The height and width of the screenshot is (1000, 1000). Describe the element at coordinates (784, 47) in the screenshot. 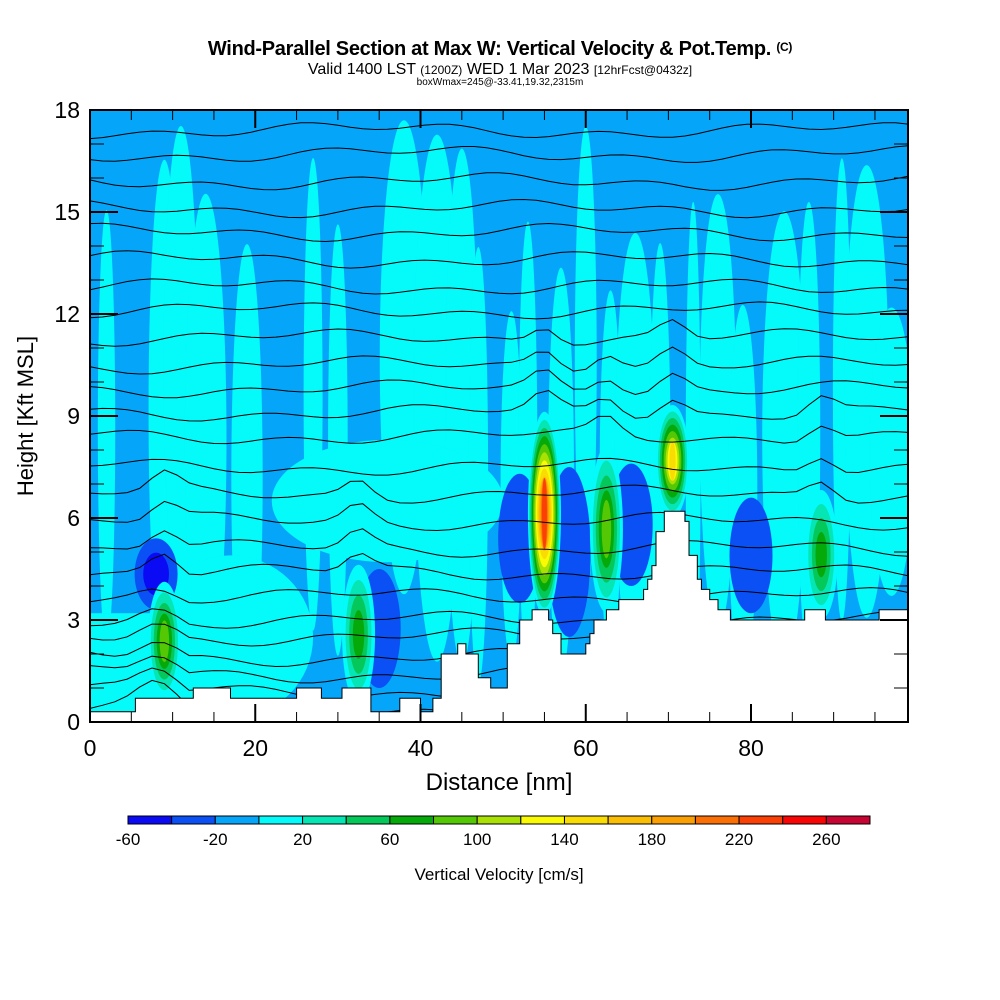

I see `copyright-mark: (C)` at that location.